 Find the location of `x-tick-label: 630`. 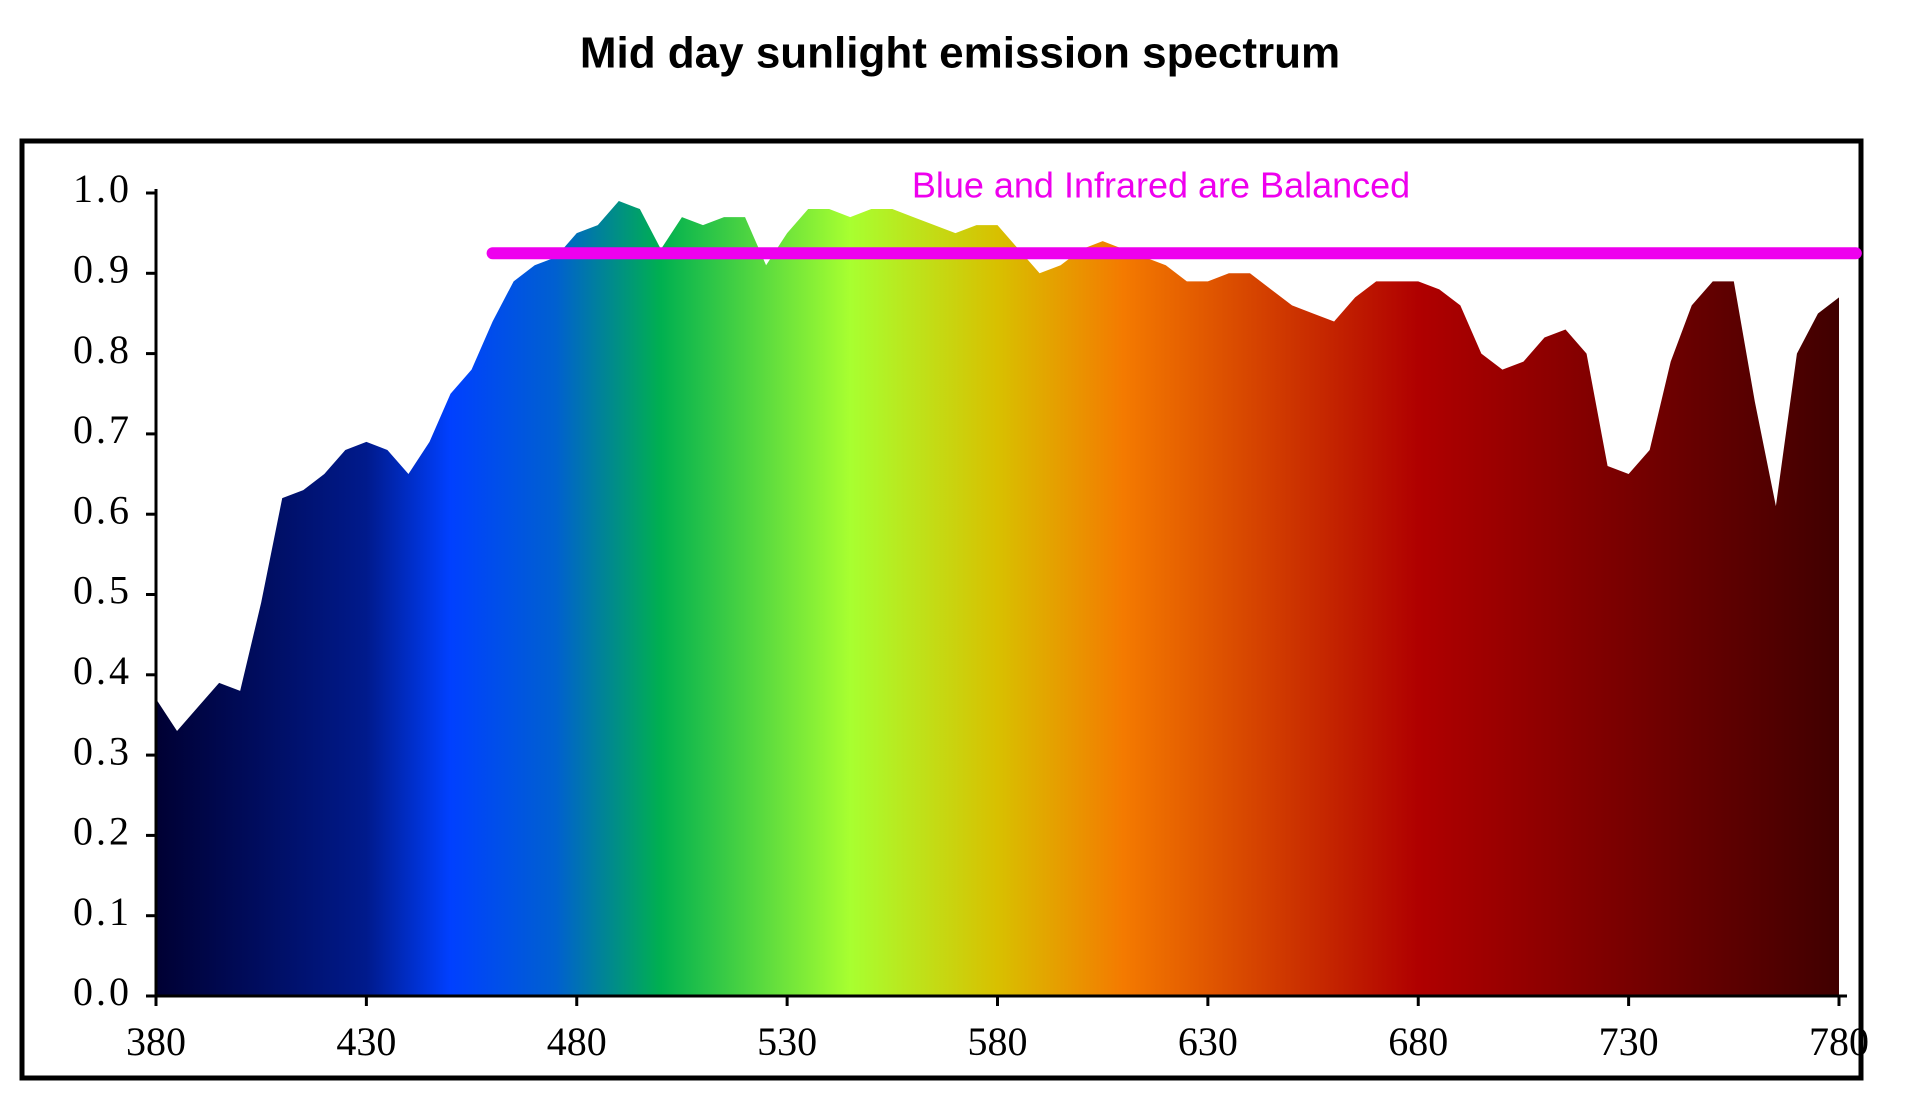

x-tick-label: 630 is located at coordinates (1208, 1041).